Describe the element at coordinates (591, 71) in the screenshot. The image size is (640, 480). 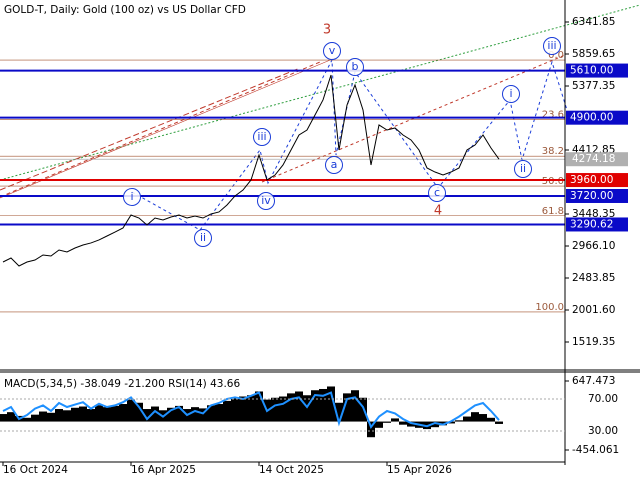
I see `level-label: 5610.00` at that location.